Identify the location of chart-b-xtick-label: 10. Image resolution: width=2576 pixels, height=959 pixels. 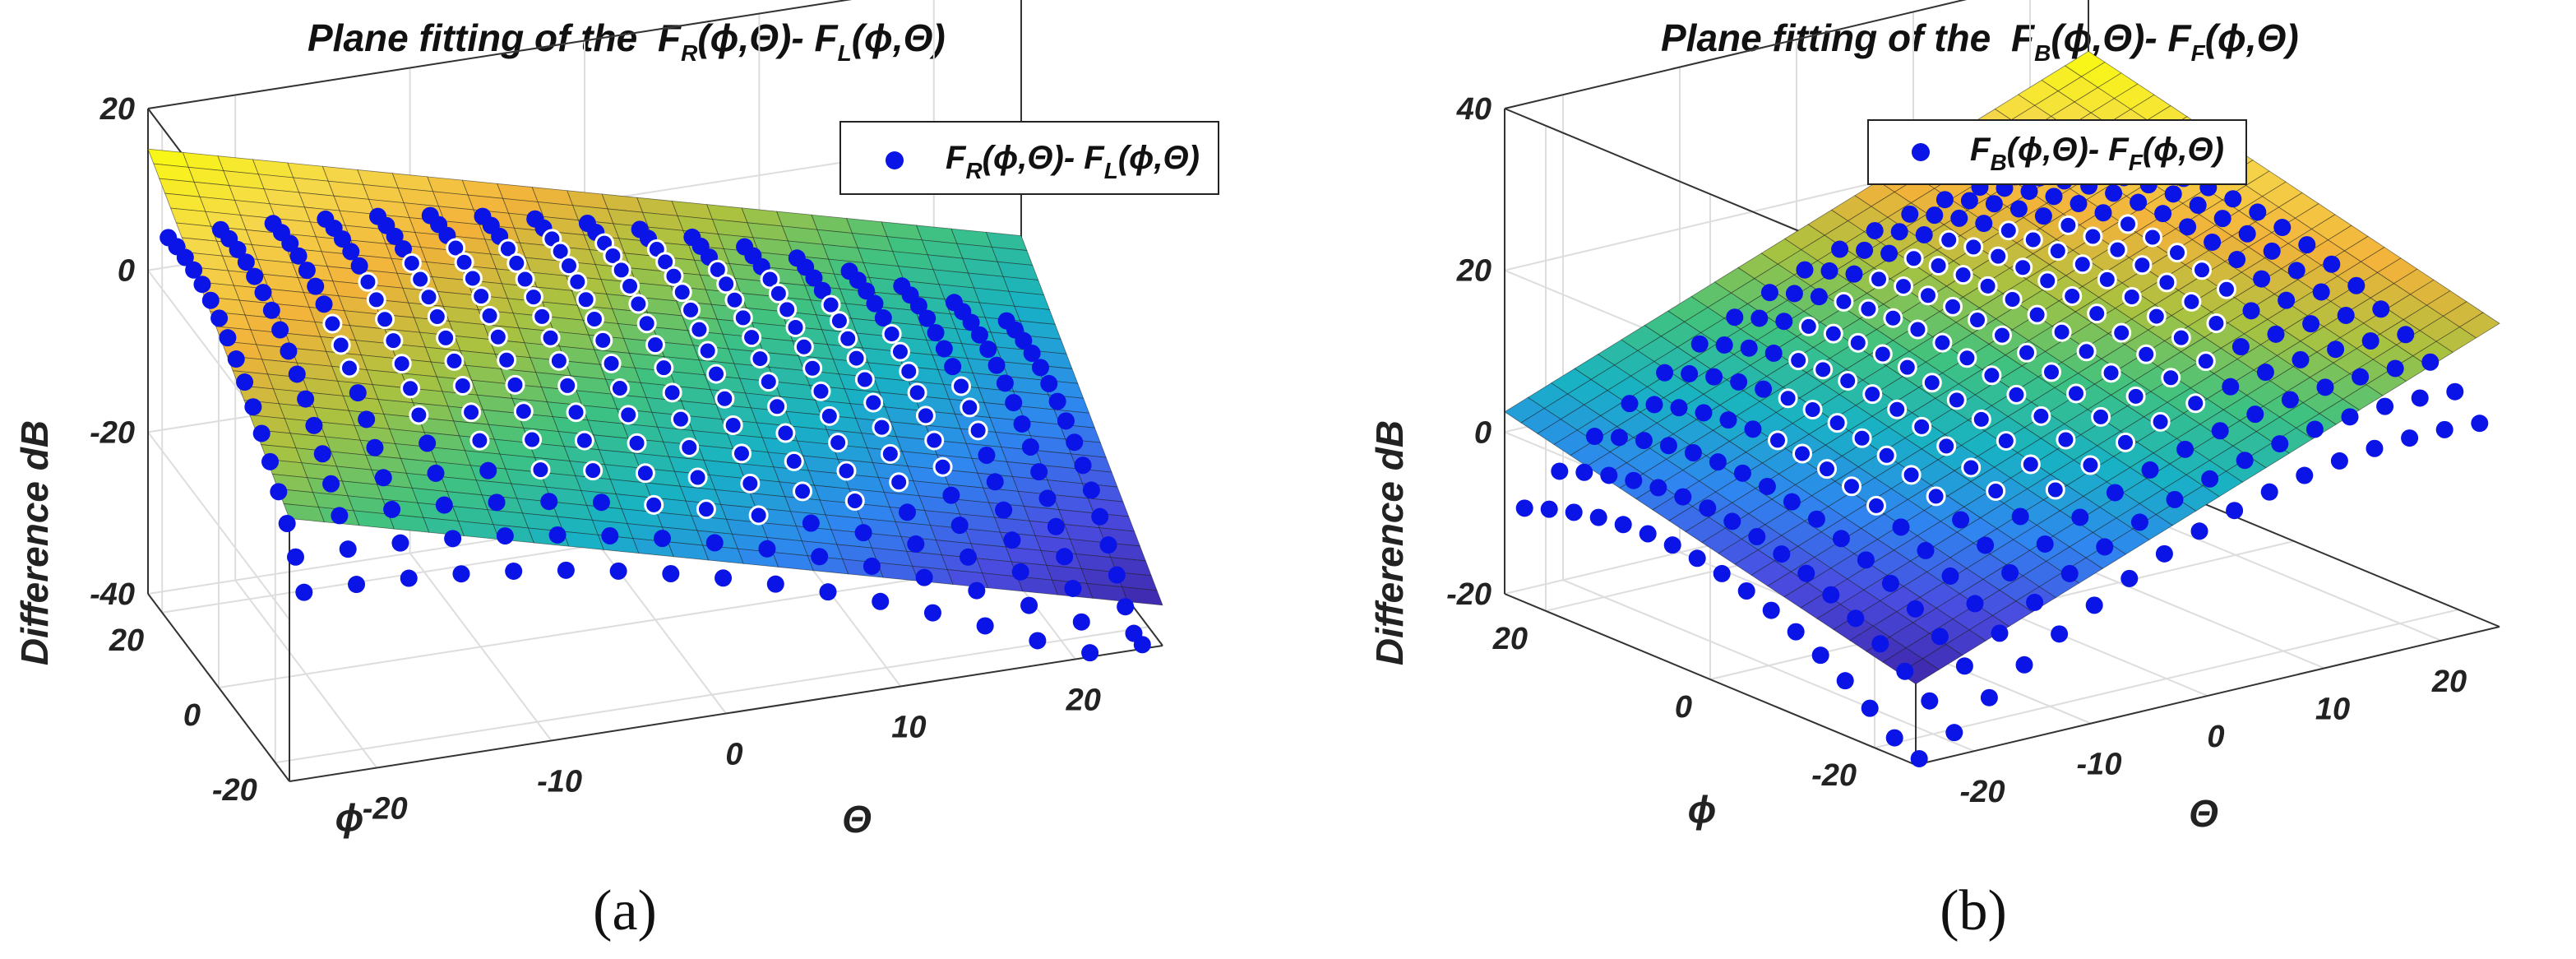
(2332, 709).